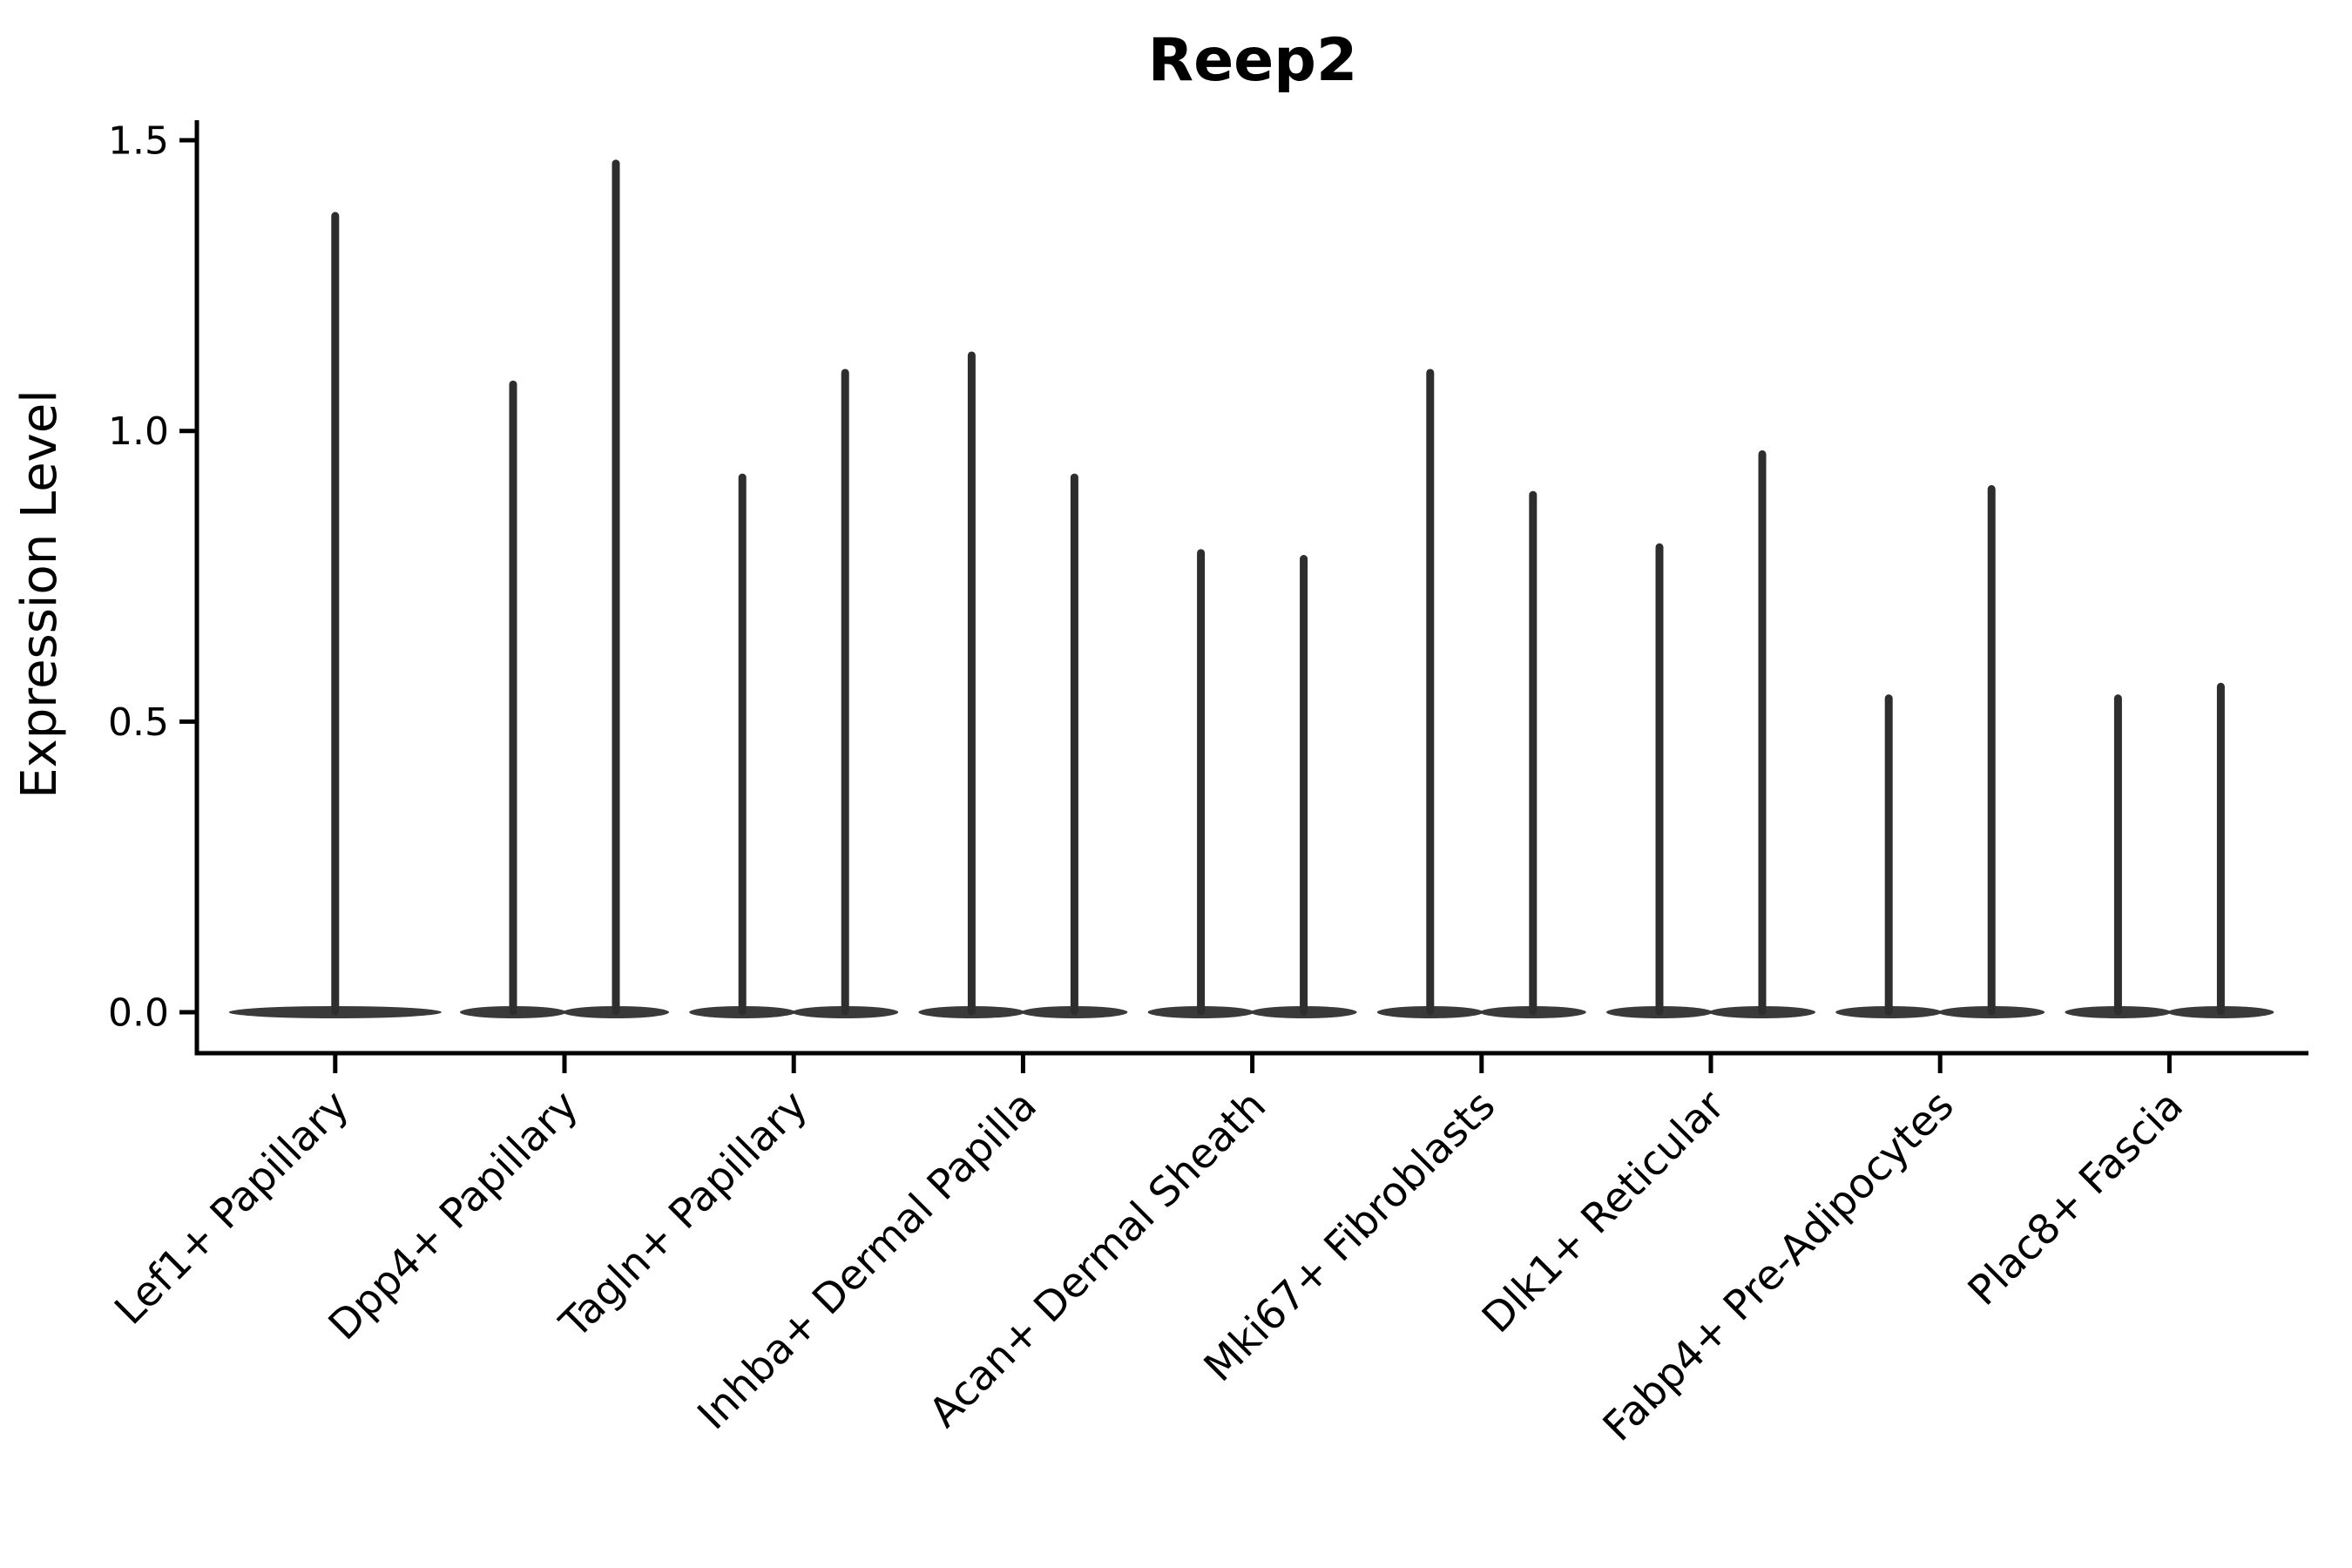 The image size is (2352, 1568). What do you see at coordinates (454, 1216) in the screenshot?
I see `x-tick-label: Dpp4+ Papillary` at bounding box center [454, 1216].